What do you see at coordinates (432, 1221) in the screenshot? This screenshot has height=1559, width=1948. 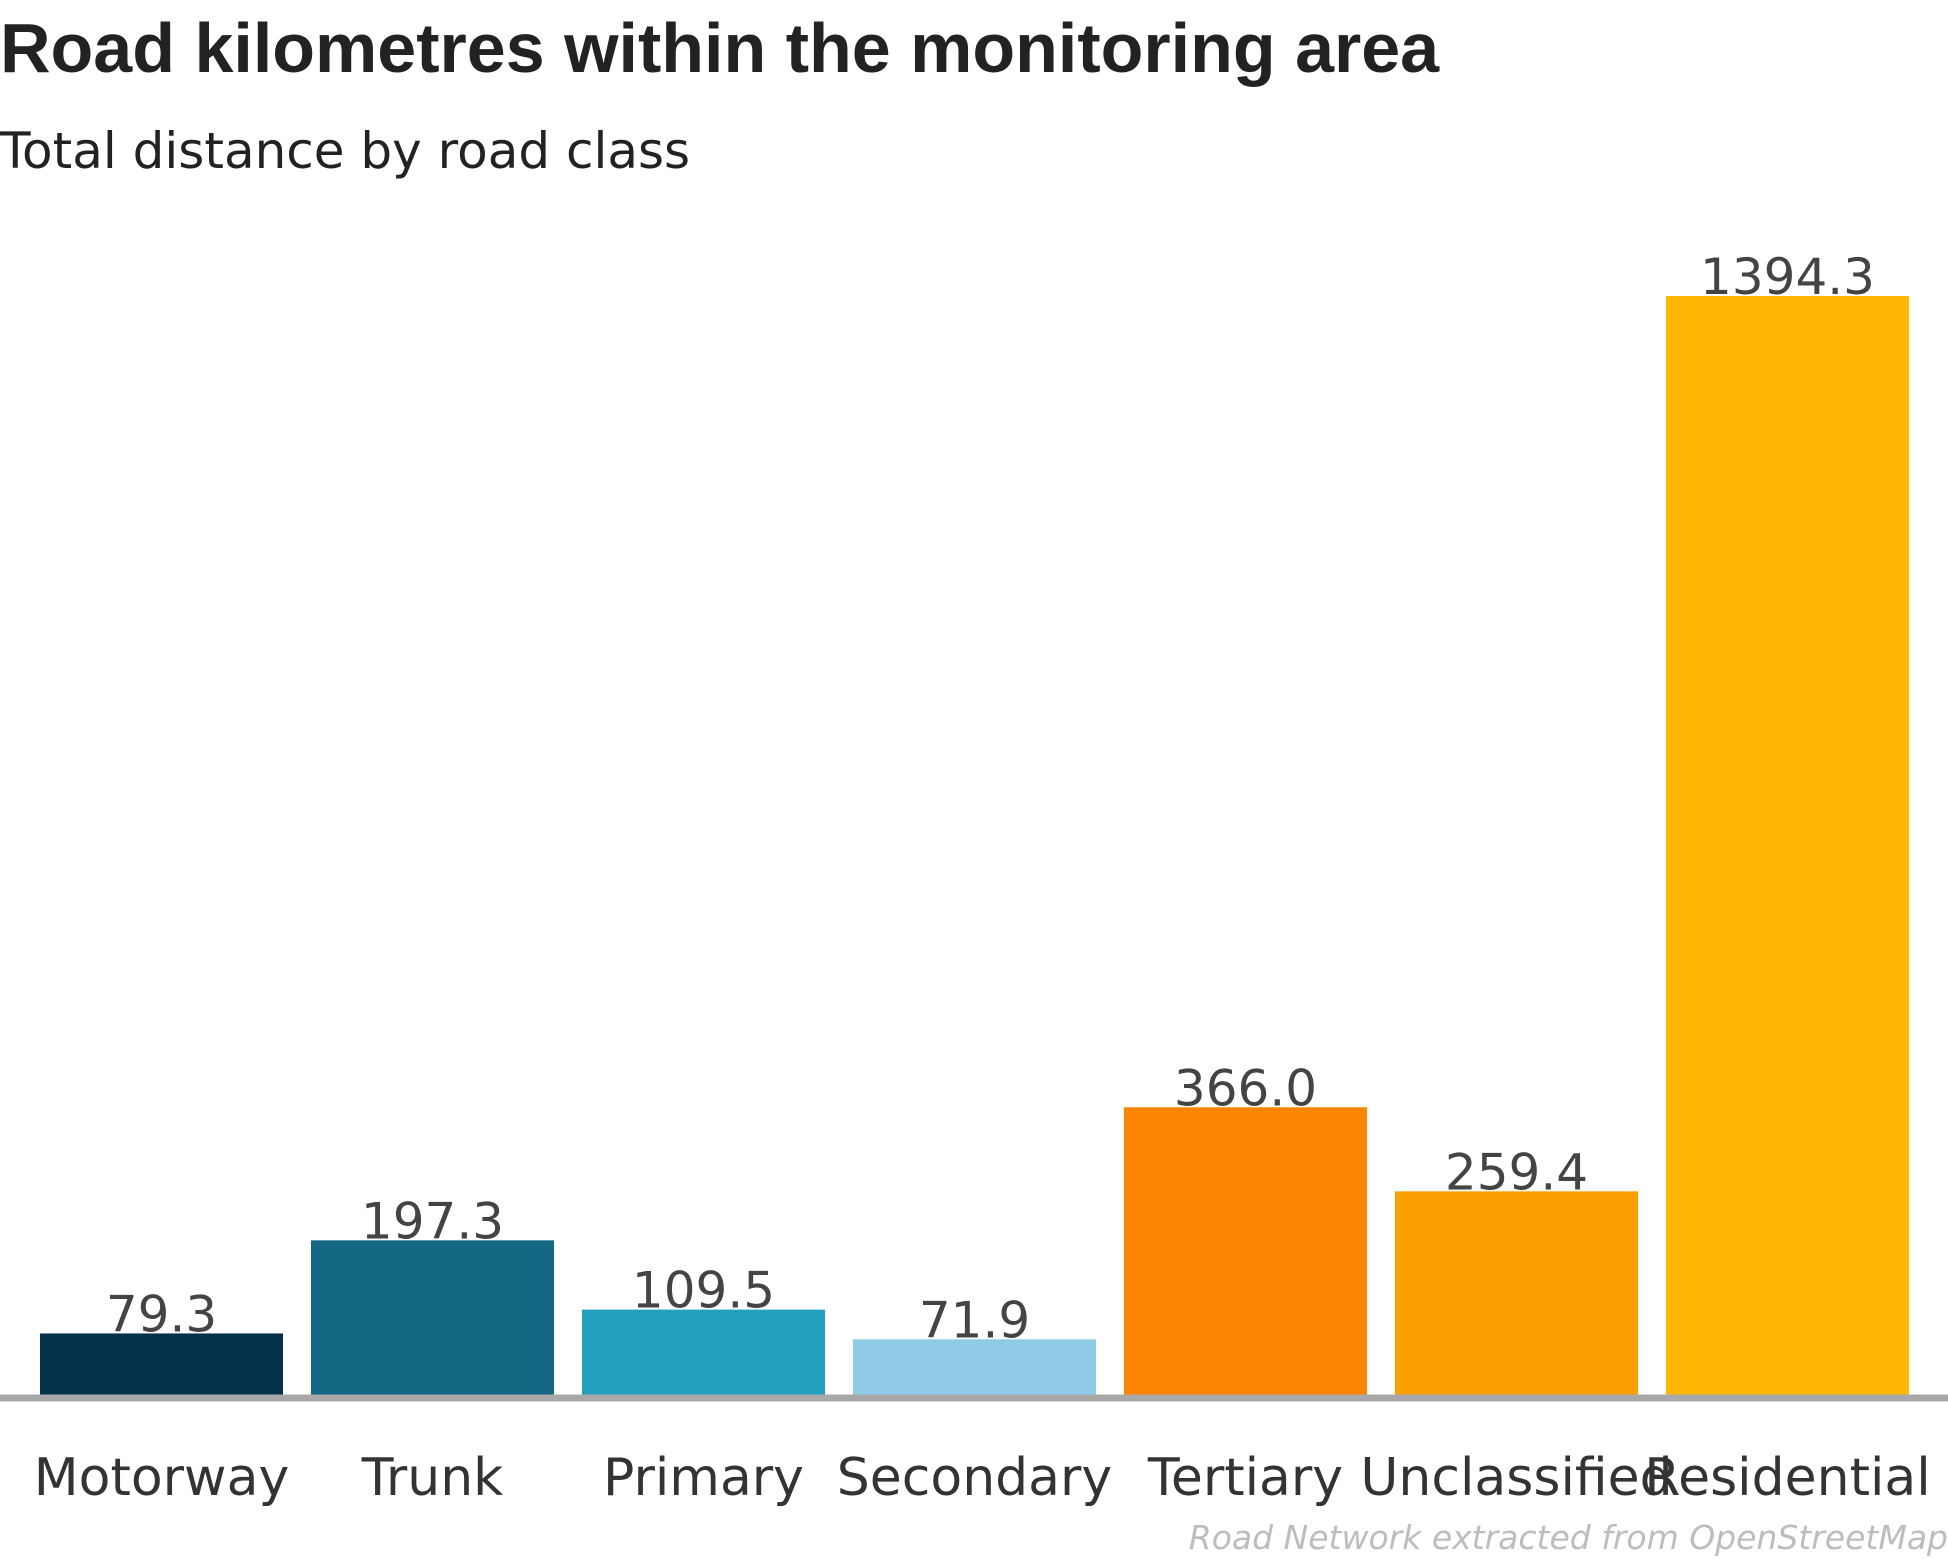 I see `value-label-trunk: 197.3` at bounding box center [432, 1221].